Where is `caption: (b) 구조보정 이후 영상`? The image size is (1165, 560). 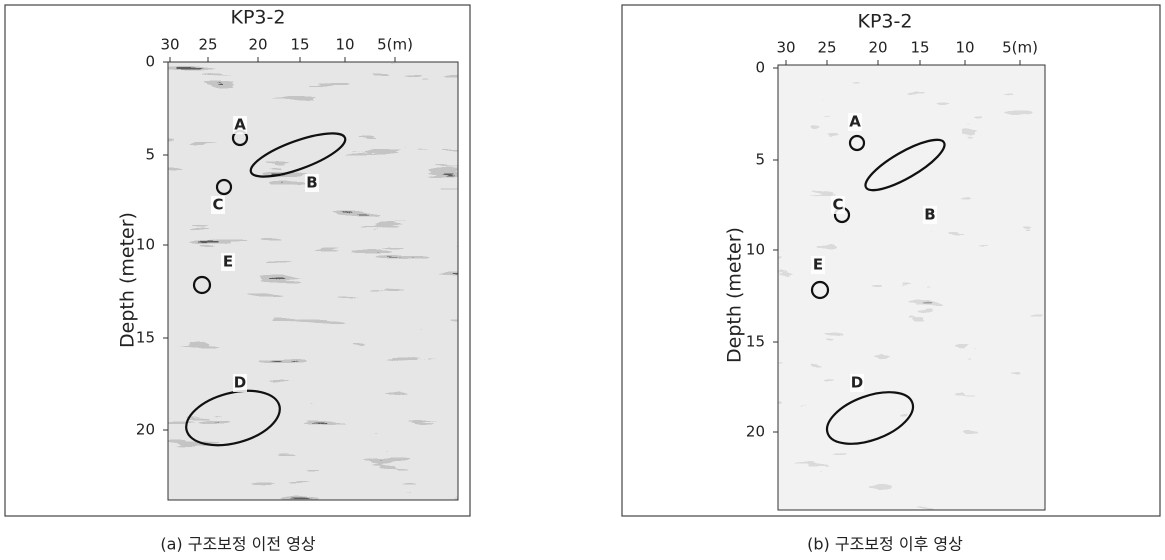
caption: (b) 구조보정 이후 영상 is located at coordinates (885, 544).